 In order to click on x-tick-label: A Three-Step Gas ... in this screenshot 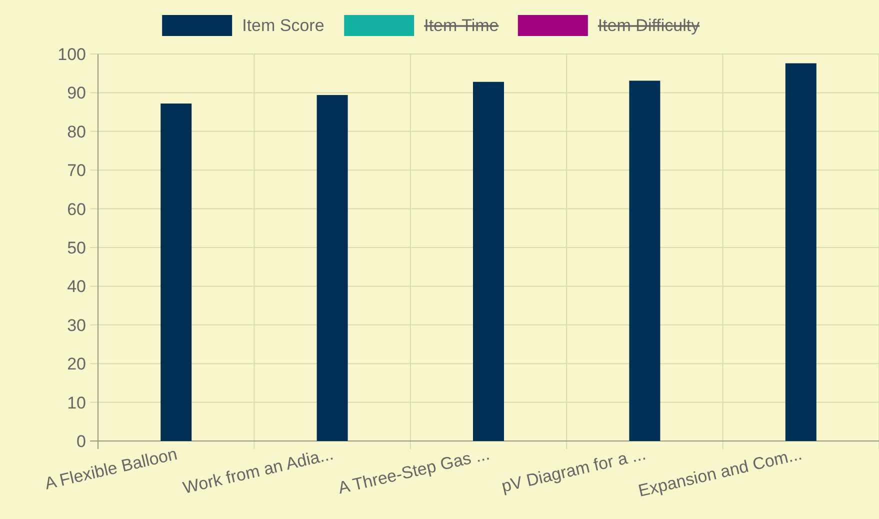, I will do `click(414, 471)`.